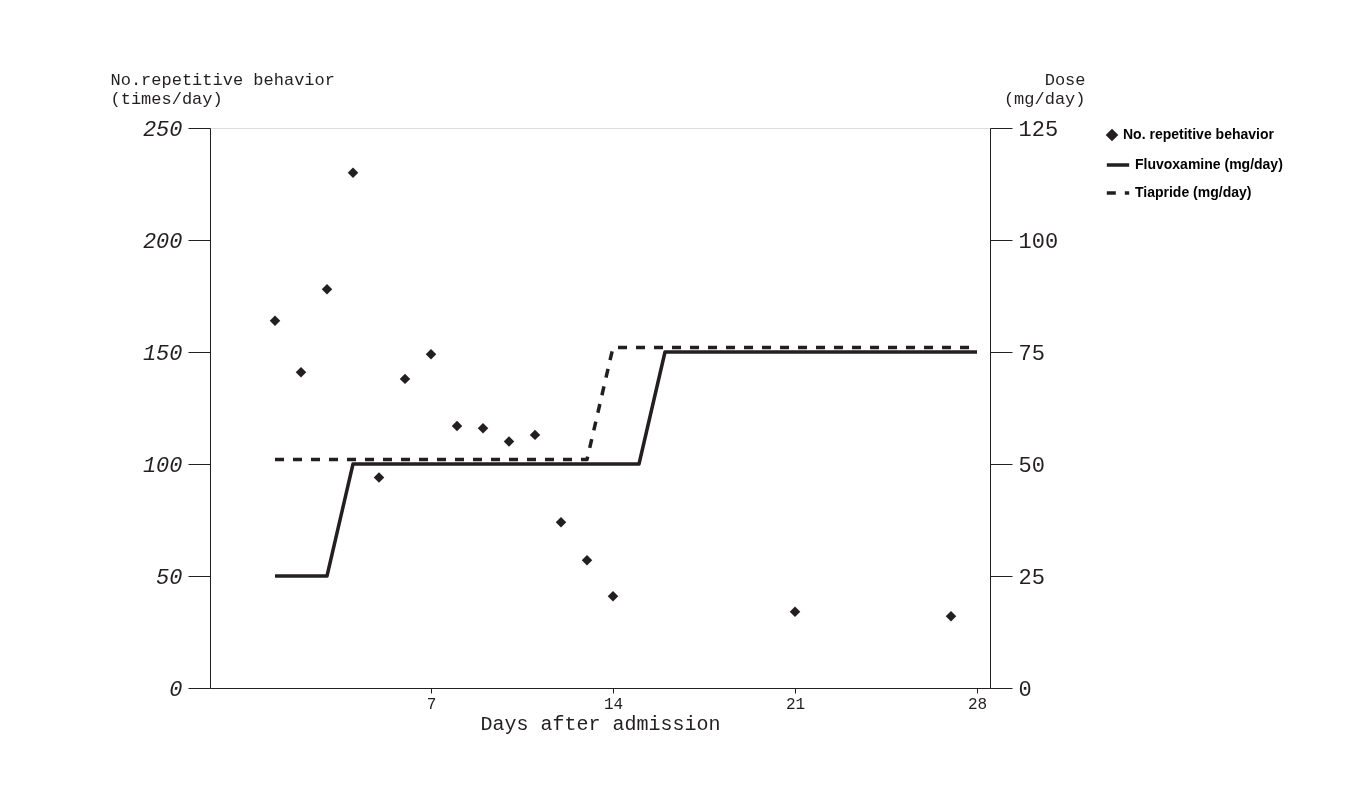 This screenshot has width=1351, height=796. I want to click on y2-tick-label: 50, so click(1031, 466).